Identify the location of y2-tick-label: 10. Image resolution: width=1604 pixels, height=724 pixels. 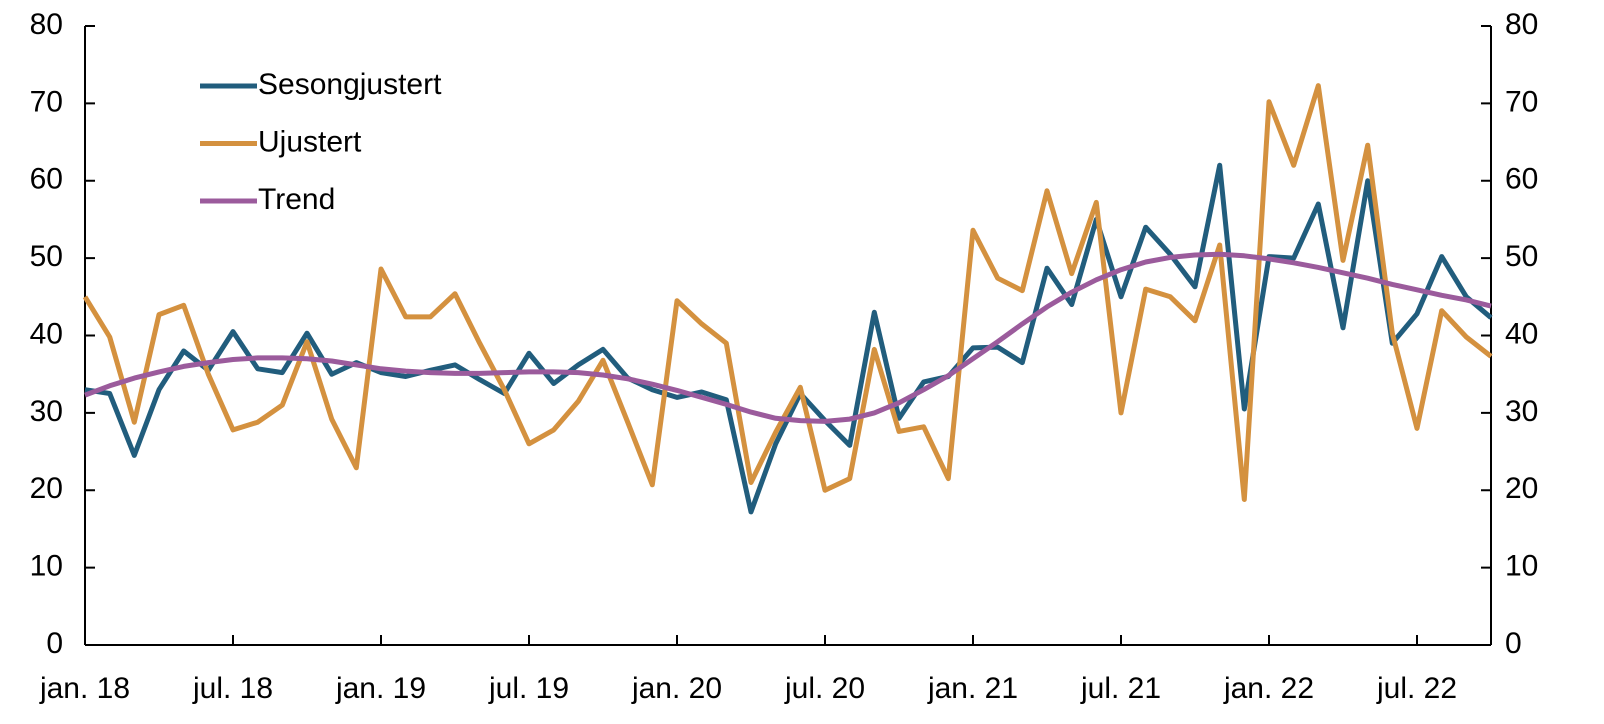
(1521, 566).